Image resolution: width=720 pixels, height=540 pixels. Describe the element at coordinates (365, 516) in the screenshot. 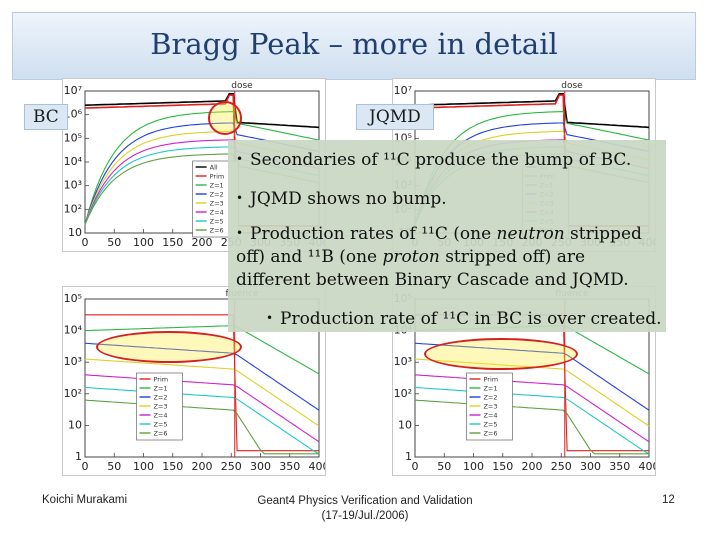

I see `footer-center-line2: (17-19/Jul./2006)` at that location.